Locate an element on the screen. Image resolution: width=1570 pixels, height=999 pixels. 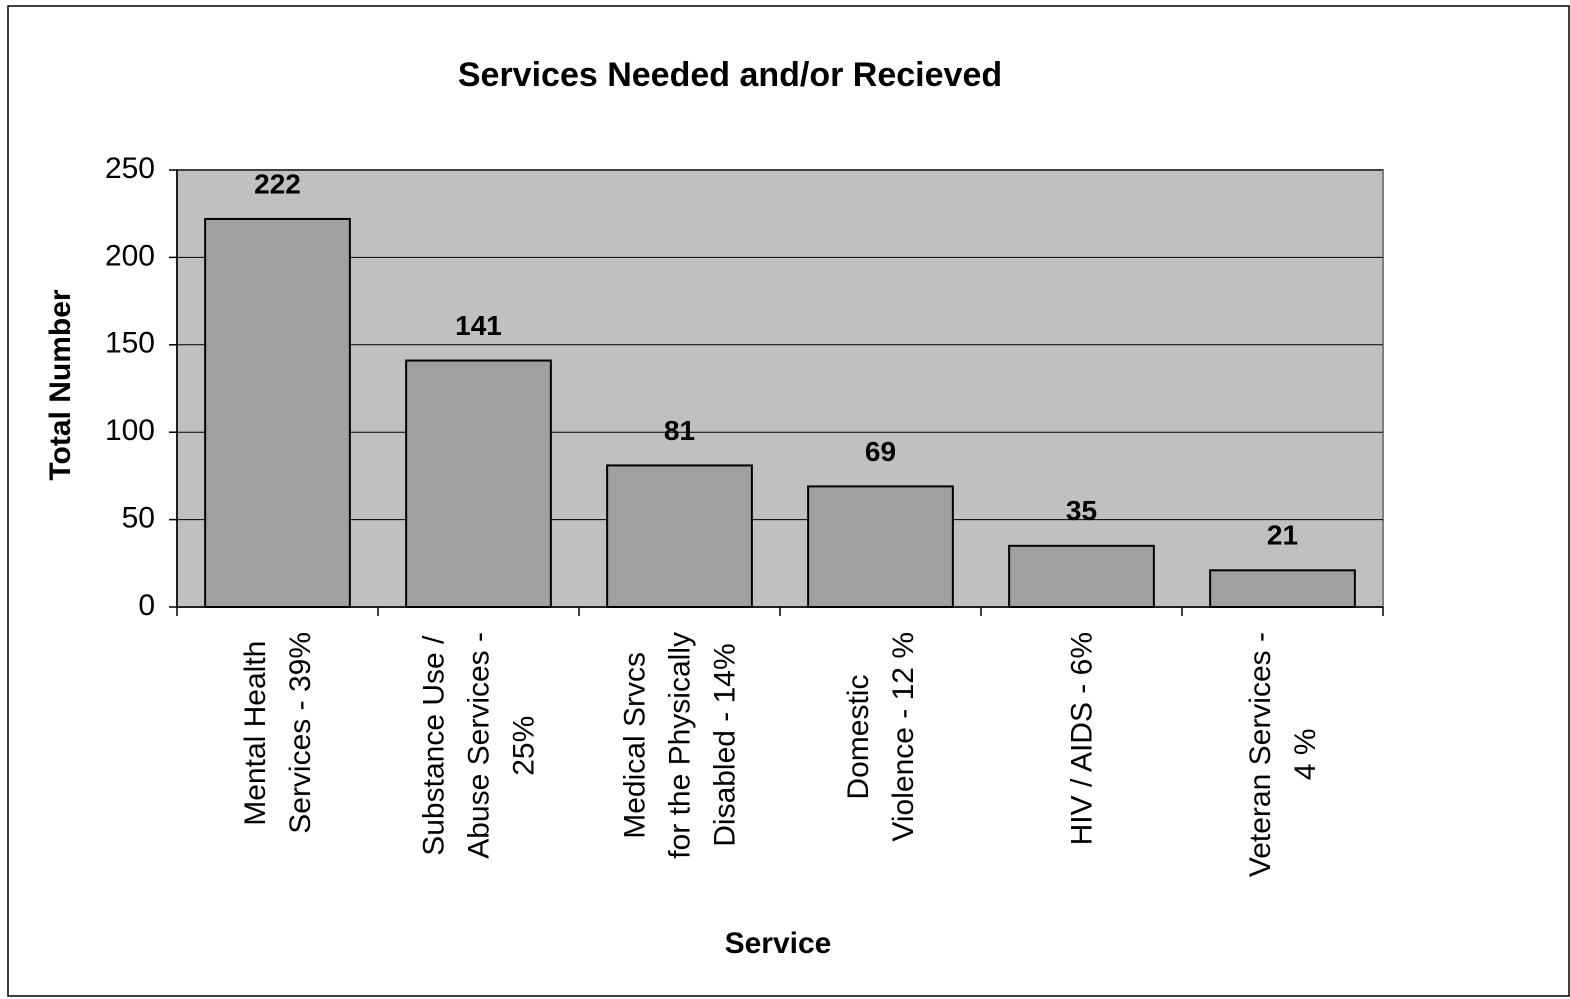
y-tick-label: 150 is located at coordinates (130, 343).